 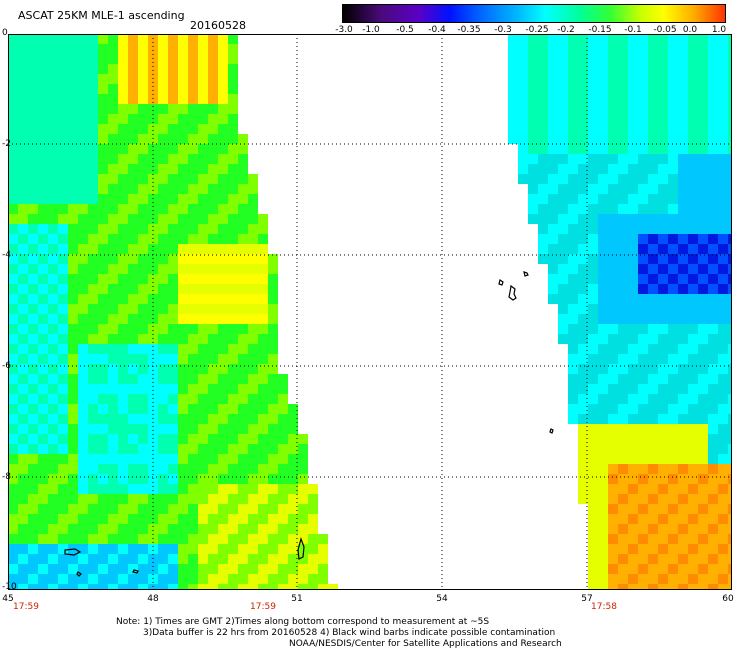 I want to click on color-scale-tick-label: -1.0, so click(x=371, y=30).